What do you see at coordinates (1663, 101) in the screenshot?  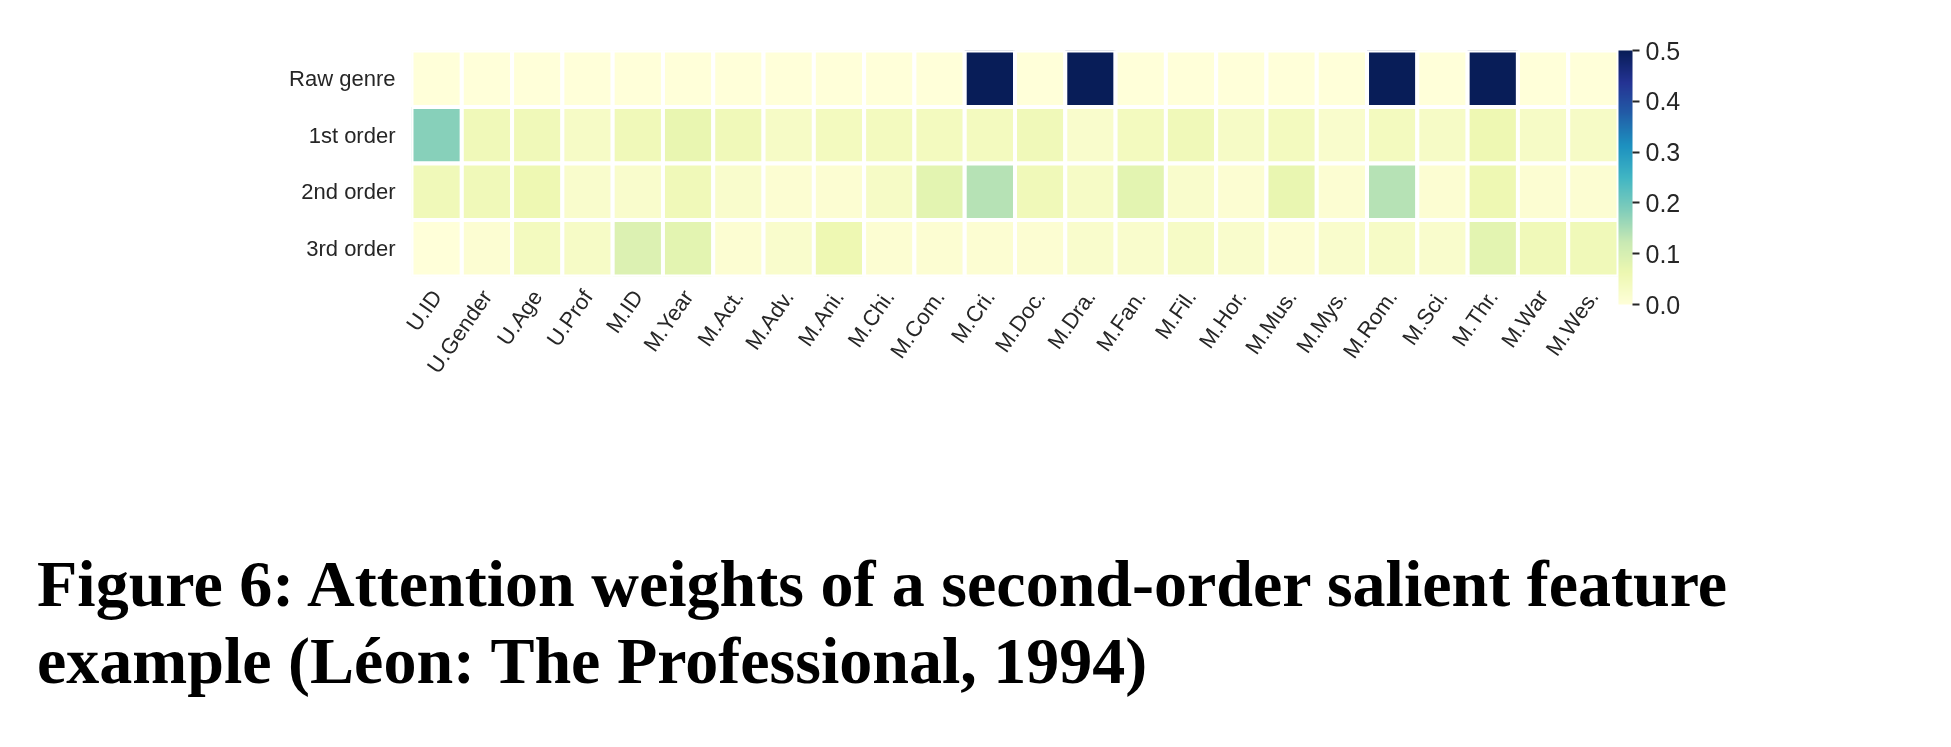 I see `color-bar-label: 0.4` at bounding box center [1663, 101].